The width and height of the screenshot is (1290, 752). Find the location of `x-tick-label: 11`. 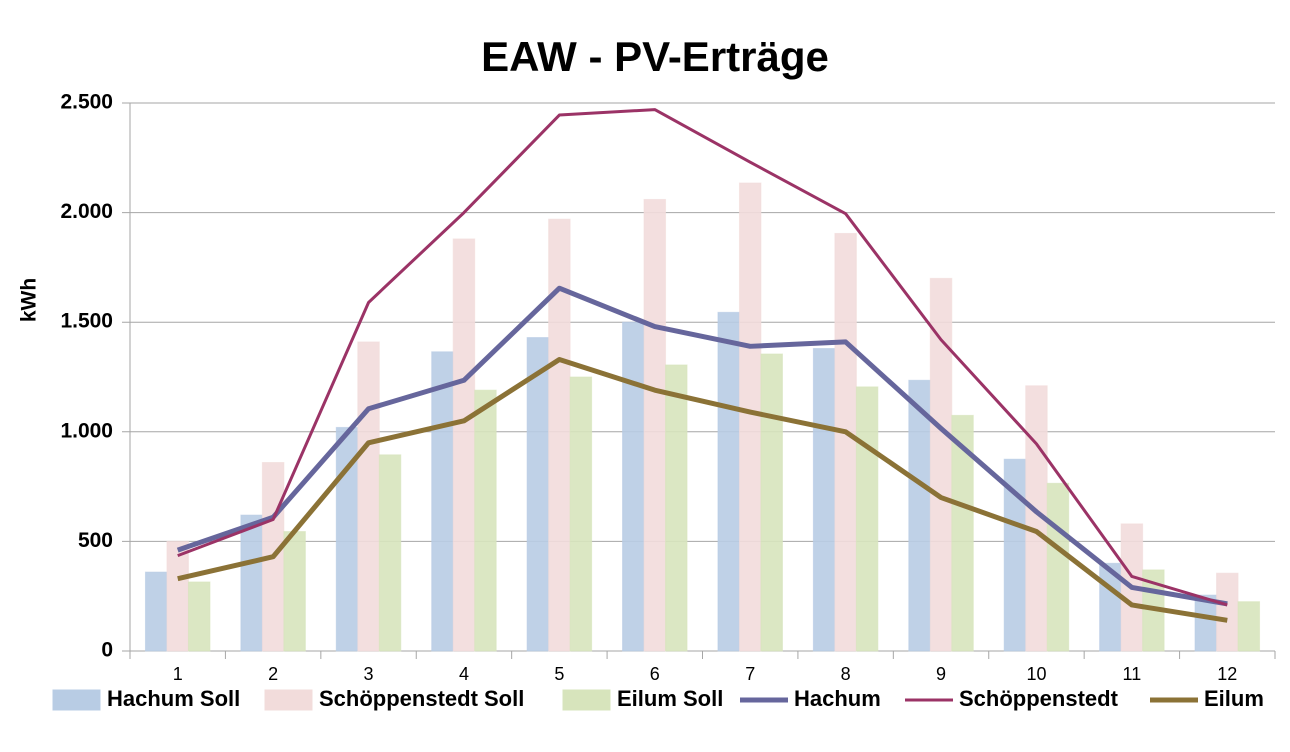

x-tick-label: 11 is located at coordinates (1132, 674).